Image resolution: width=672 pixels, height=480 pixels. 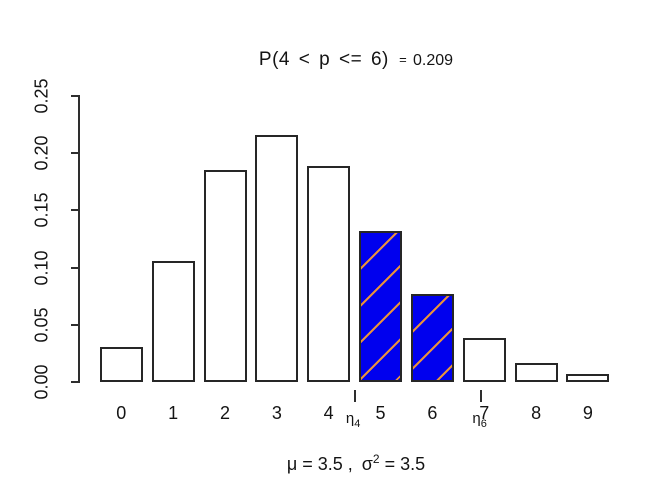 What do you see at coordinates (75, 153) in the screenshot?
I see `y-tick-0.20` at bounding box center [75, 153].